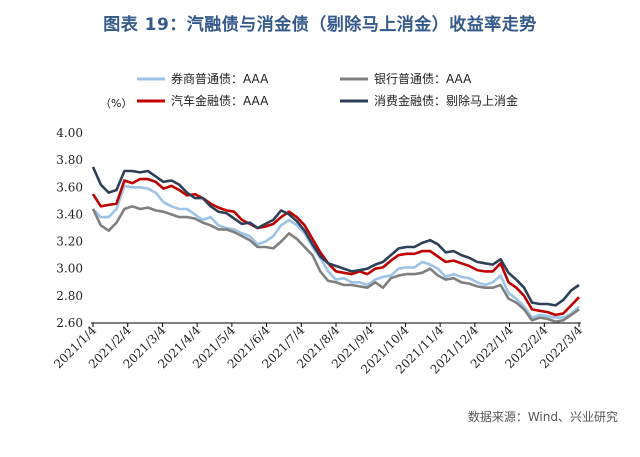 The width and height of the screenshot is (640, 457). I want to click on legend: 券商普通债：AAA 银行普通债：AAA 汽车金融债：AAA 消费金融债：剔除马上消金, so click(327, 89).